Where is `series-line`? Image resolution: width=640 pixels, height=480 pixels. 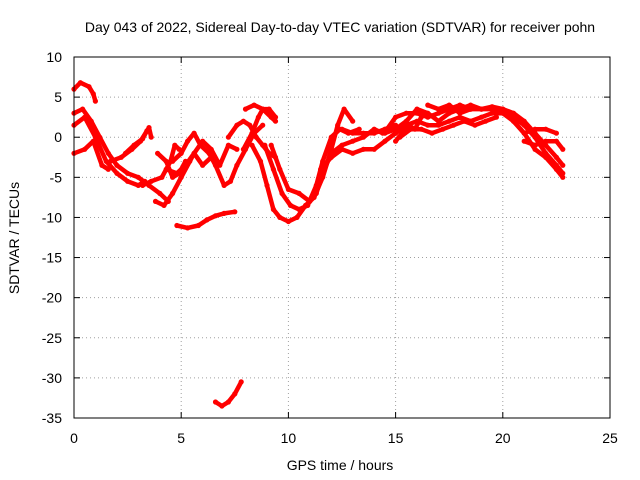 series-line is located at coordinates (136, 142).